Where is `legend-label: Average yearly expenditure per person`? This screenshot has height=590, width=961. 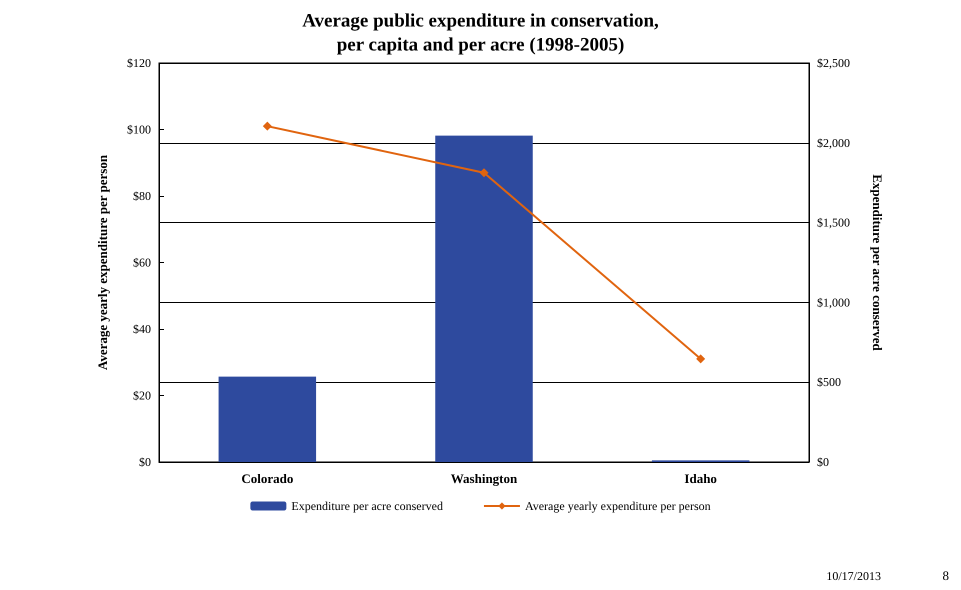 legend-label: Average yearly expenditure per person is located at coordinates (617, 506).